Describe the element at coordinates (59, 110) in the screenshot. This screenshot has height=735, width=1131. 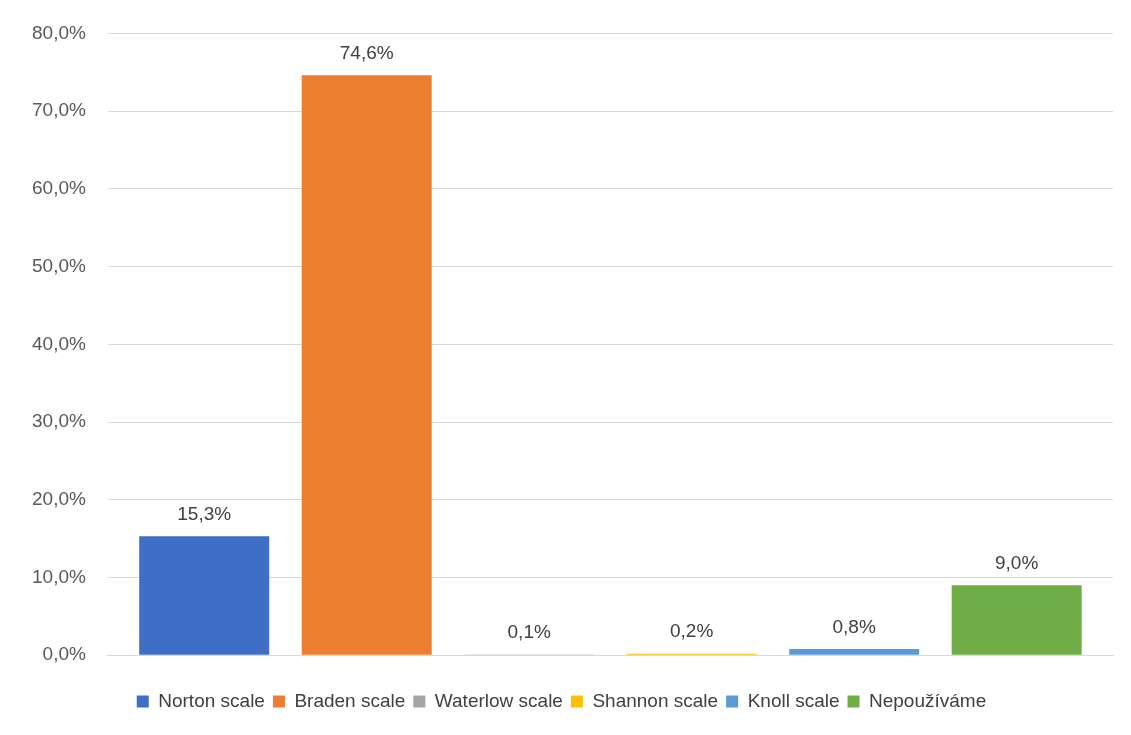
I see `y-tick-label: 70,0%` at that location.